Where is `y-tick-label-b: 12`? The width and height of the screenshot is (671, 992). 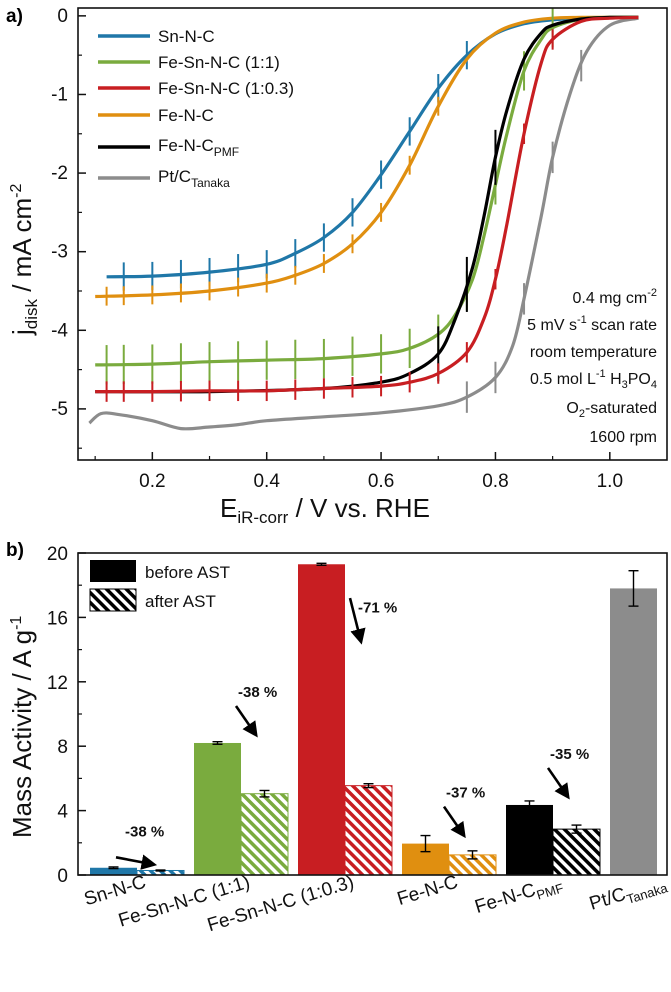 y-tick-label-b: 12 is located at coordinates (57, 683).